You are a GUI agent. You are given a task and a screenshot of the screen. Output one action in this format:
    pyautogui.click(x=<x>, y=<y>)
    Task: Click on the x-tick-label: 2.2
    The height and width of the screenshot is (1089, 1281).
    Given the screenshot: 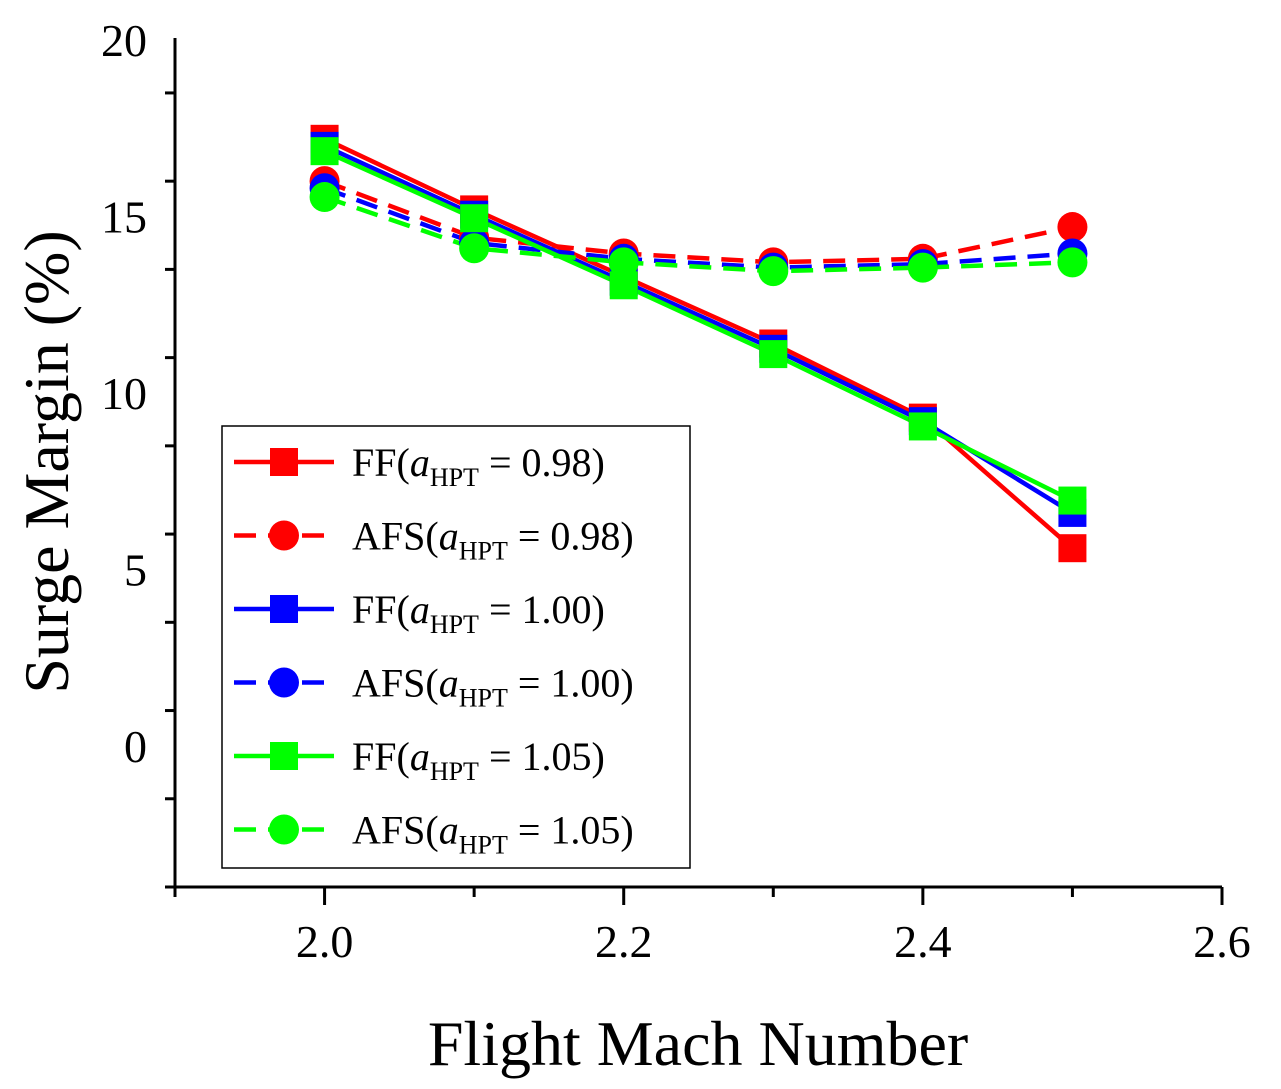 What is the action you would take?
    pyautogui.click(x=624, y=941)
    